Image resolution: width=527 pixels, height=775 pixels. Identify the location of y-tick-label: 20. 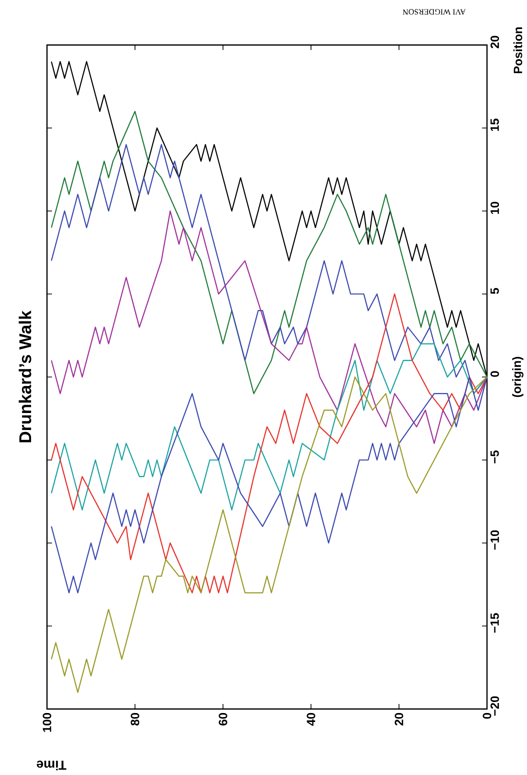
(495, 42).